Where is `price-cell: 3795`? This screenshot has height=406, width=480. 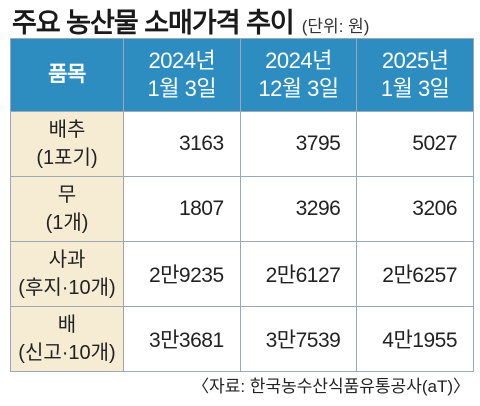 price-cell: 3795 is located at coordinates (298, 144).